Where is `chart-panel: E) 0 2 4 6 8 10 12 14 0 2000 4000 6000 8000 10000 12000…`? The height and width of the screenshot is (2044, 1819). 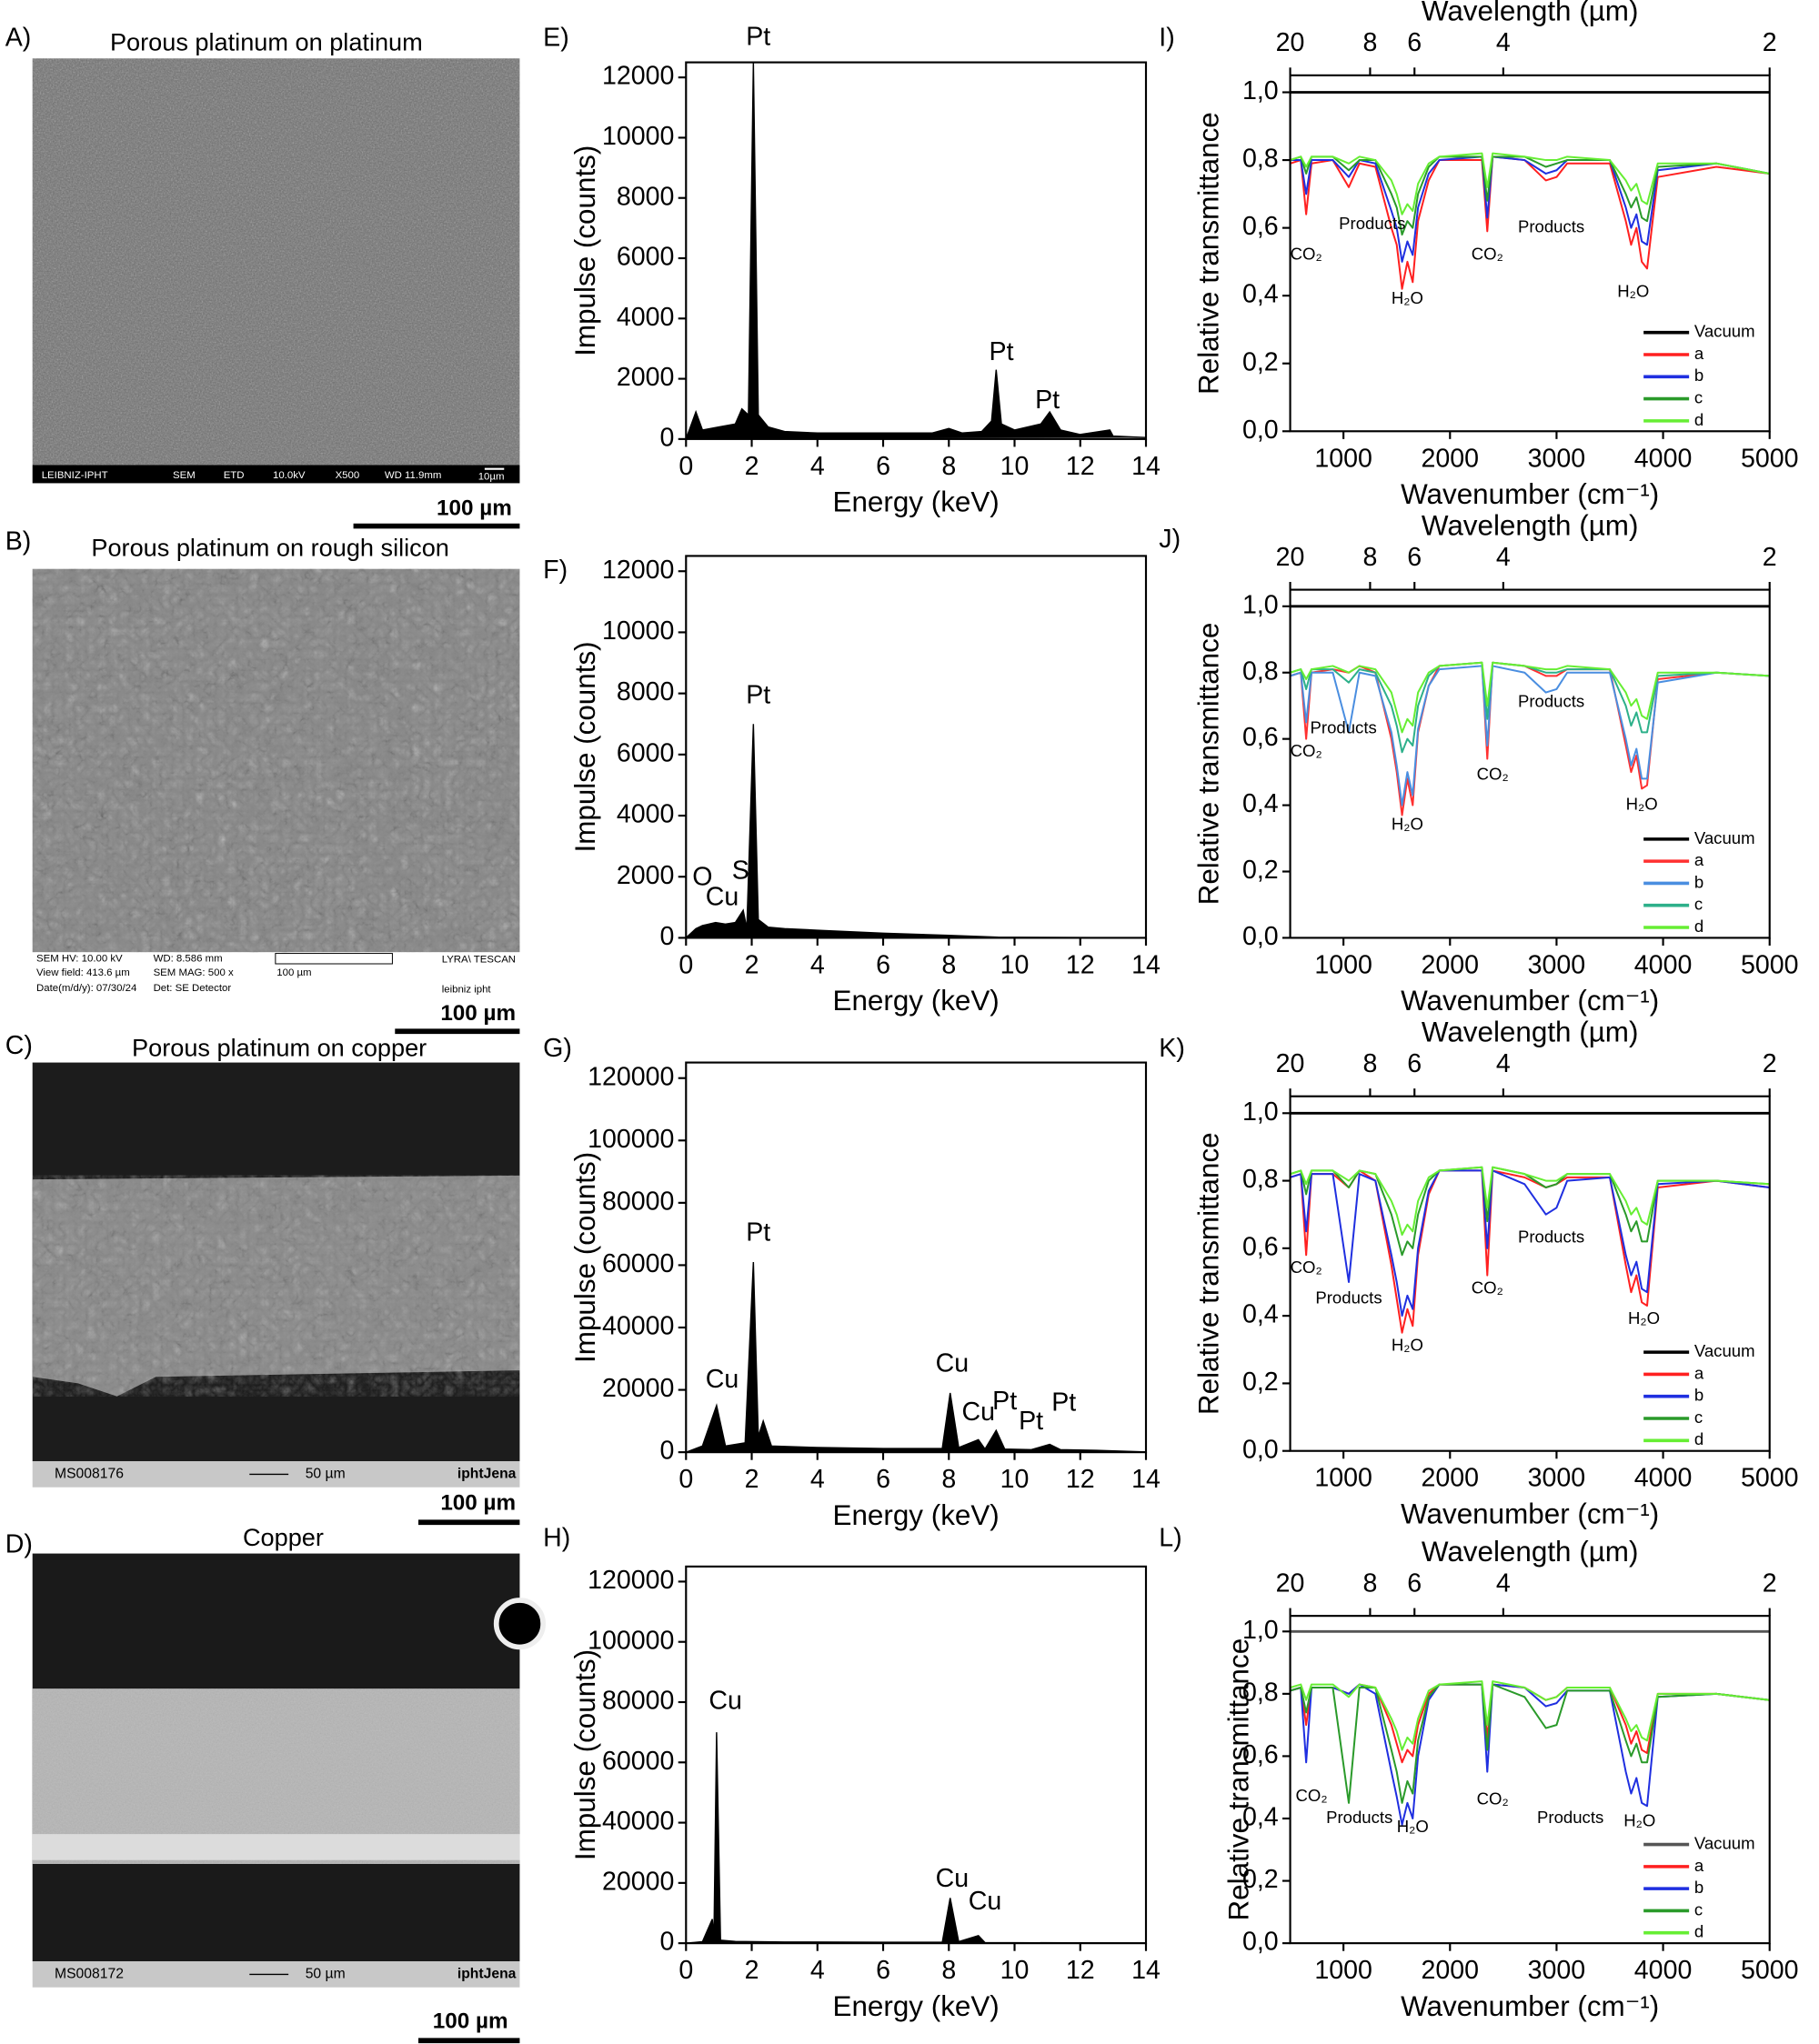
chart-panel: E) 0 2 4 6 8 10 12 14 0 2000 4000 6000 8000 10000 12000… is located at coordinates (852, 270).